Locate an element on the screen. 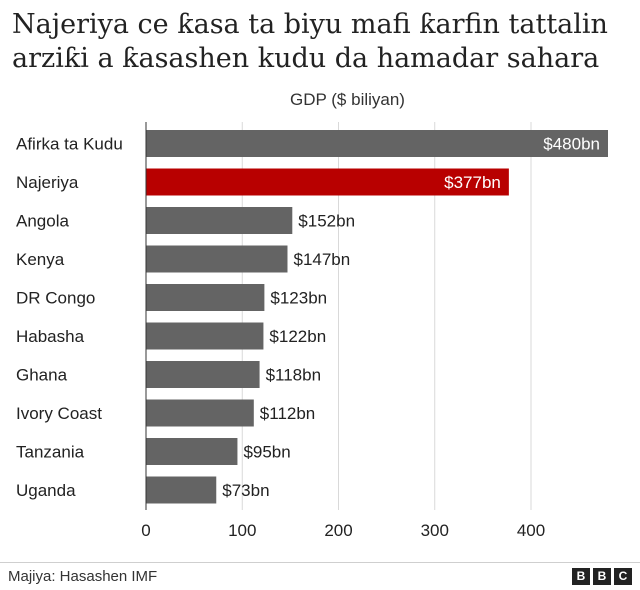 This screenshot has height=590, width=640. x-tick-label: 400 is located at coordinates (531, 530).